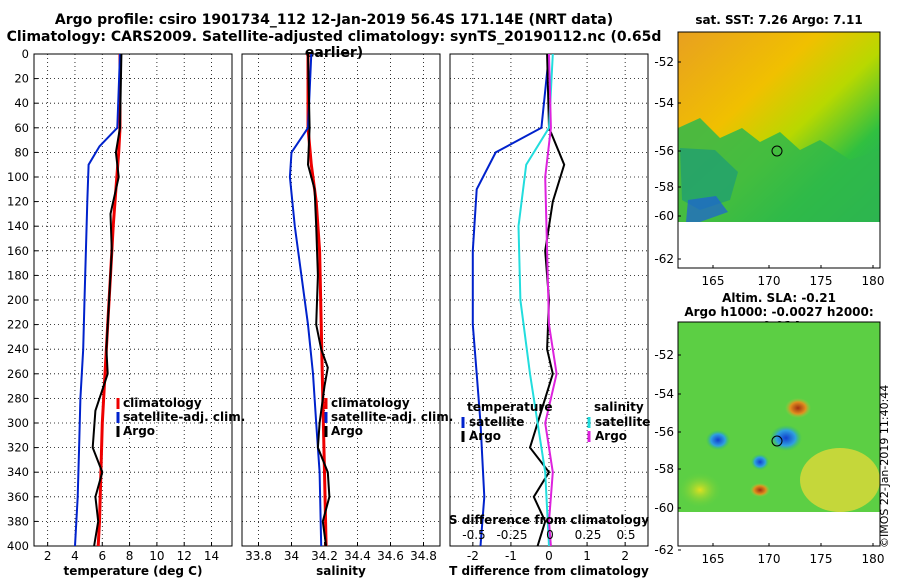 Image resolution: width=900 pixels, height=580 pixels. I want to click on sst-map-no-data, so click(779, 245).